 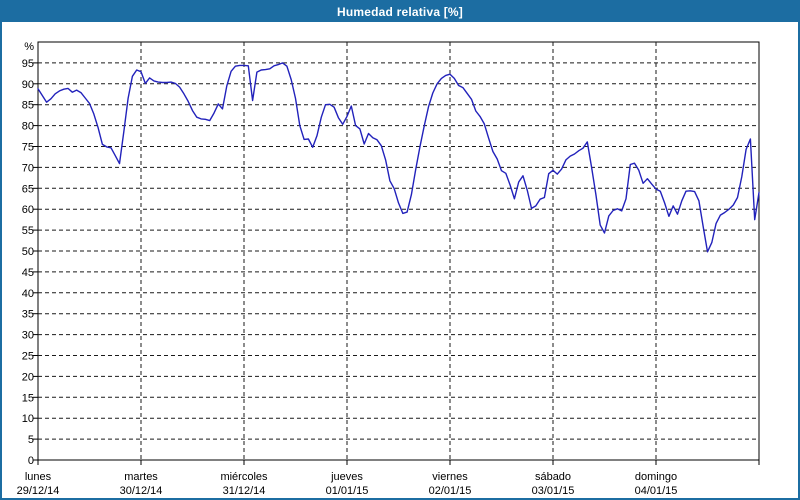 I want to click on x-date-label: 02/01/15, so click(x=450, y=491).